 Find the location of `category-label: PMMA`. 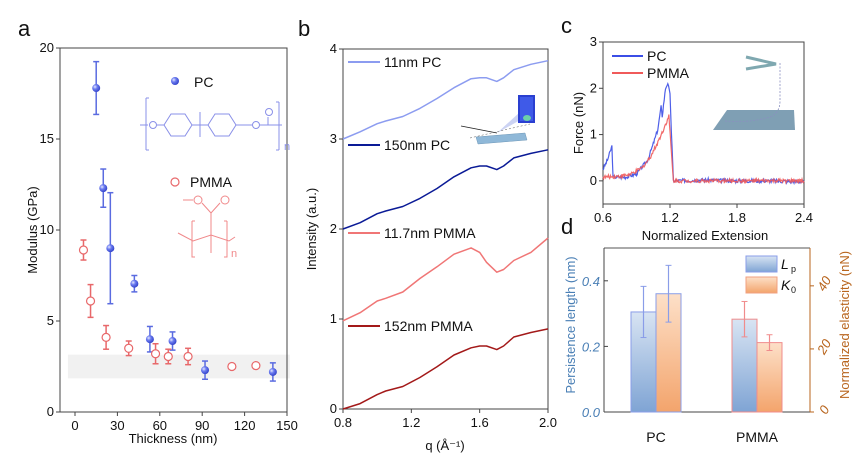

category-label: PMMA is located at coordinates (757, 437).